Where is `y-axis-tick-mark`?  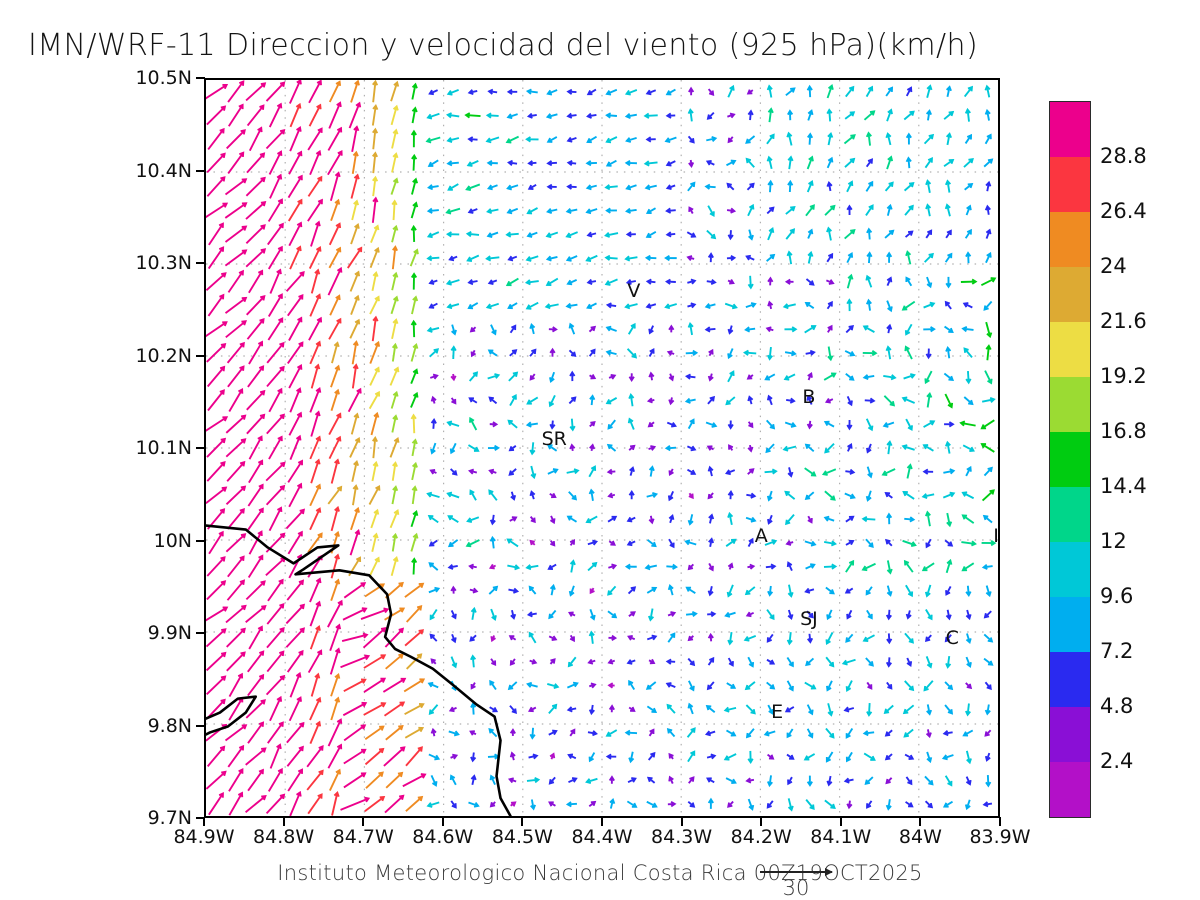 y-axis-tick-mark is located at coordinates (200, 448).